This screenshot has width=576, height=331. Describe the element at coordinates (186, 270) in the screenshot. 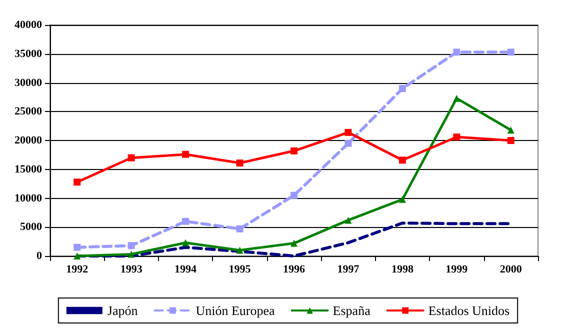

I see `x-tick-label: 1994` at that location.